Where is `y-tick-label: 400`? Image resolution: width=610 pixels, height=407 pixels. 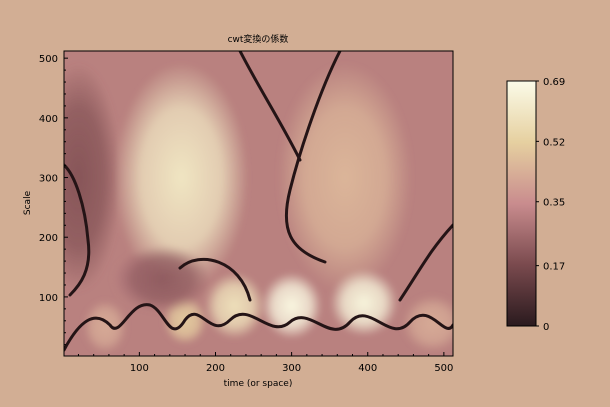
y-tick-label: 400 is located at coordinates (48, 119).